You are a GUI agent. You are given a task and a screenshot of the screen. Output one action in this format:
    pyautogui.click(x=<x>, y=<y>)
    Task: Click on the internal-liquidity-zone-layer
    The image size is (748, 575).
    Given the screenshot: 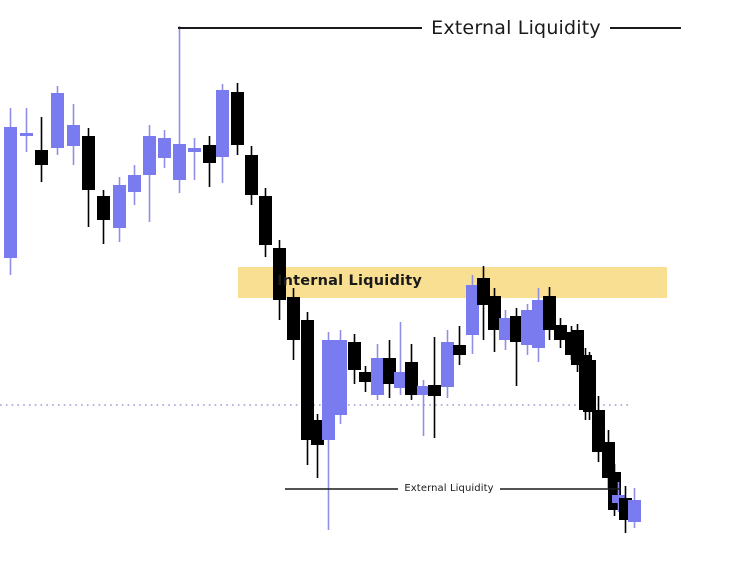 What is the action you would take?
    pyautogui.click(x=452, y=282)
    